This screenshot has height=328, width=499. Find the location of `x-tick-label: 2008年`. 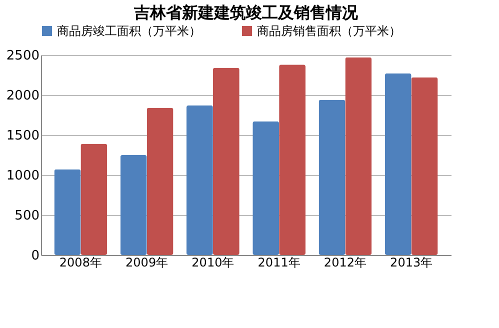

x-tick-label: 2008年 is located at coordinates (80, 263).